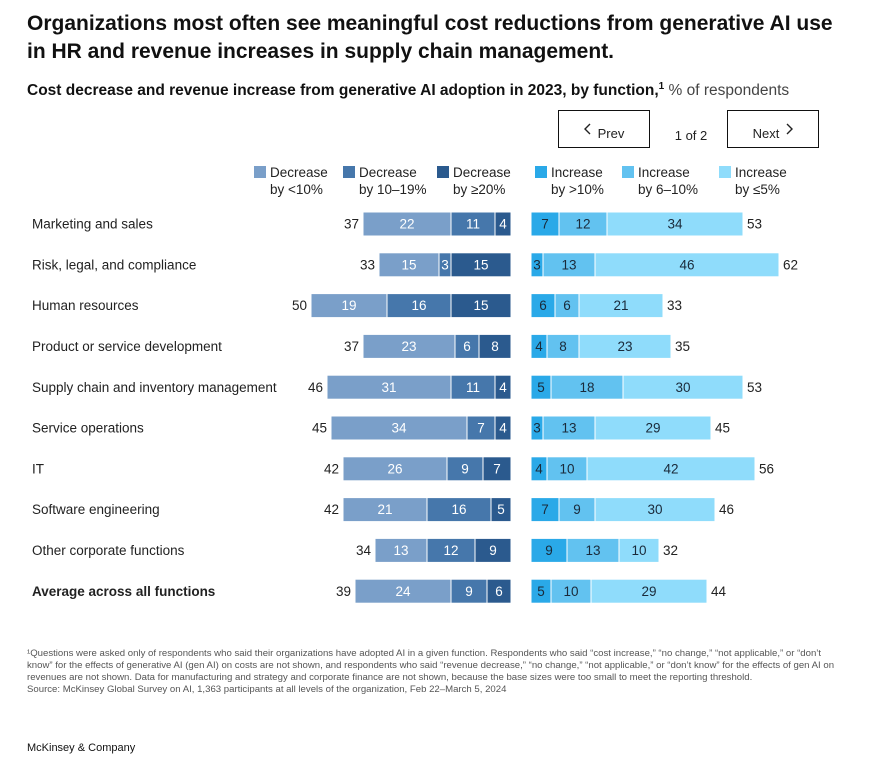 This screenshot has height=770, width=872. I want to click on total-label-decrease: 42, so click(331, 468).